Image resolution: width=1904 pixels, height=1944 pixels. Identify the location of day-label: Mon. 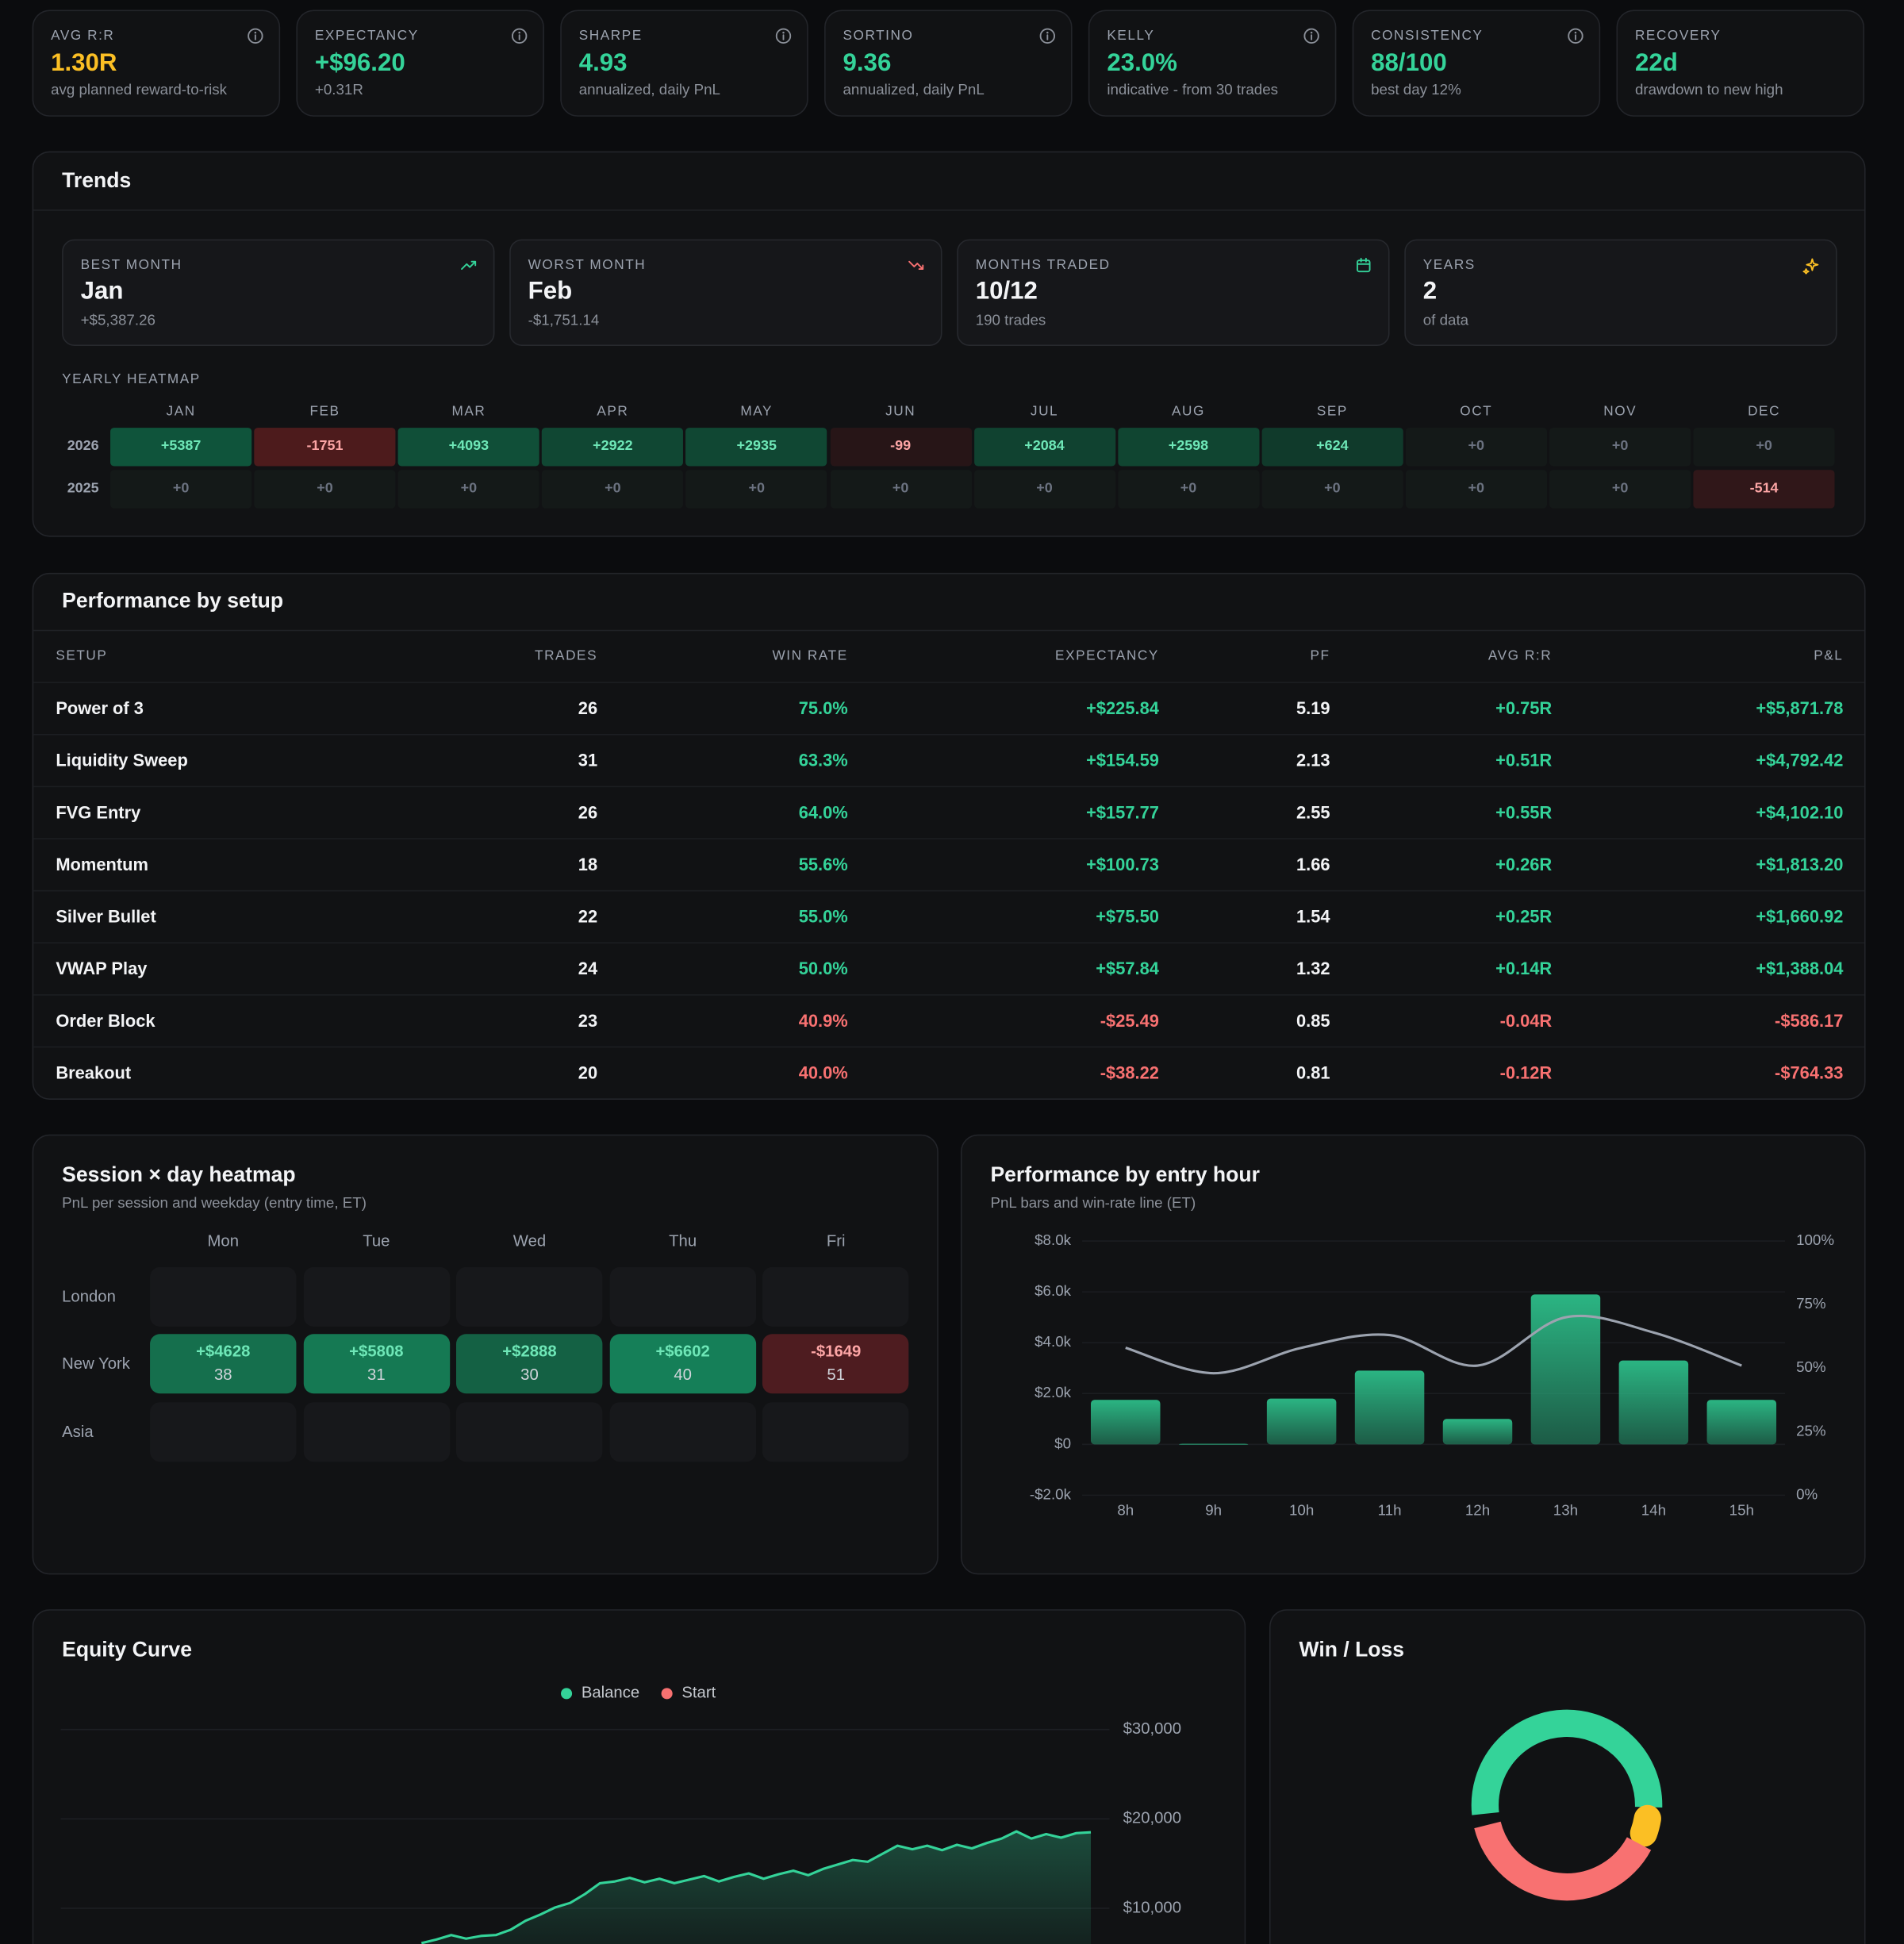
(223, 1240).